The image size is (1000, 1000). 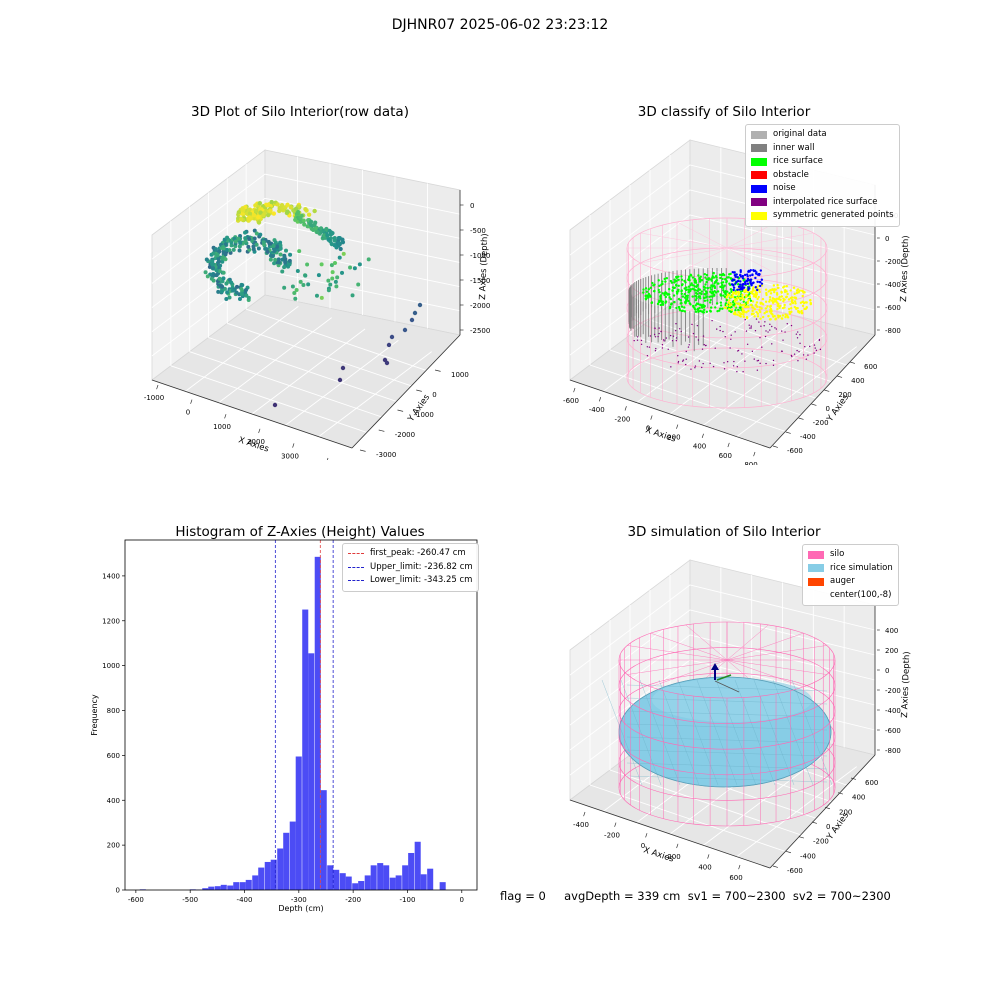 I want to click on panel2-x-tick-label: 200, so click(x=673, y=438).